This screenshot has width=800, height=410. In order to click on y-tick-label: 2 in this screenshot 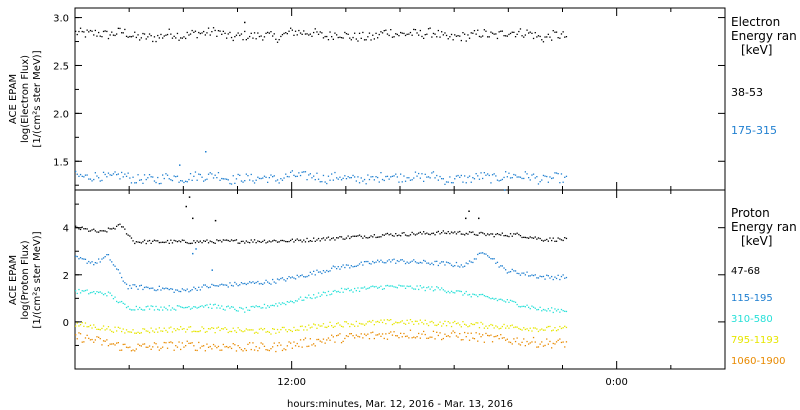, I will do `click(66, 276)`.